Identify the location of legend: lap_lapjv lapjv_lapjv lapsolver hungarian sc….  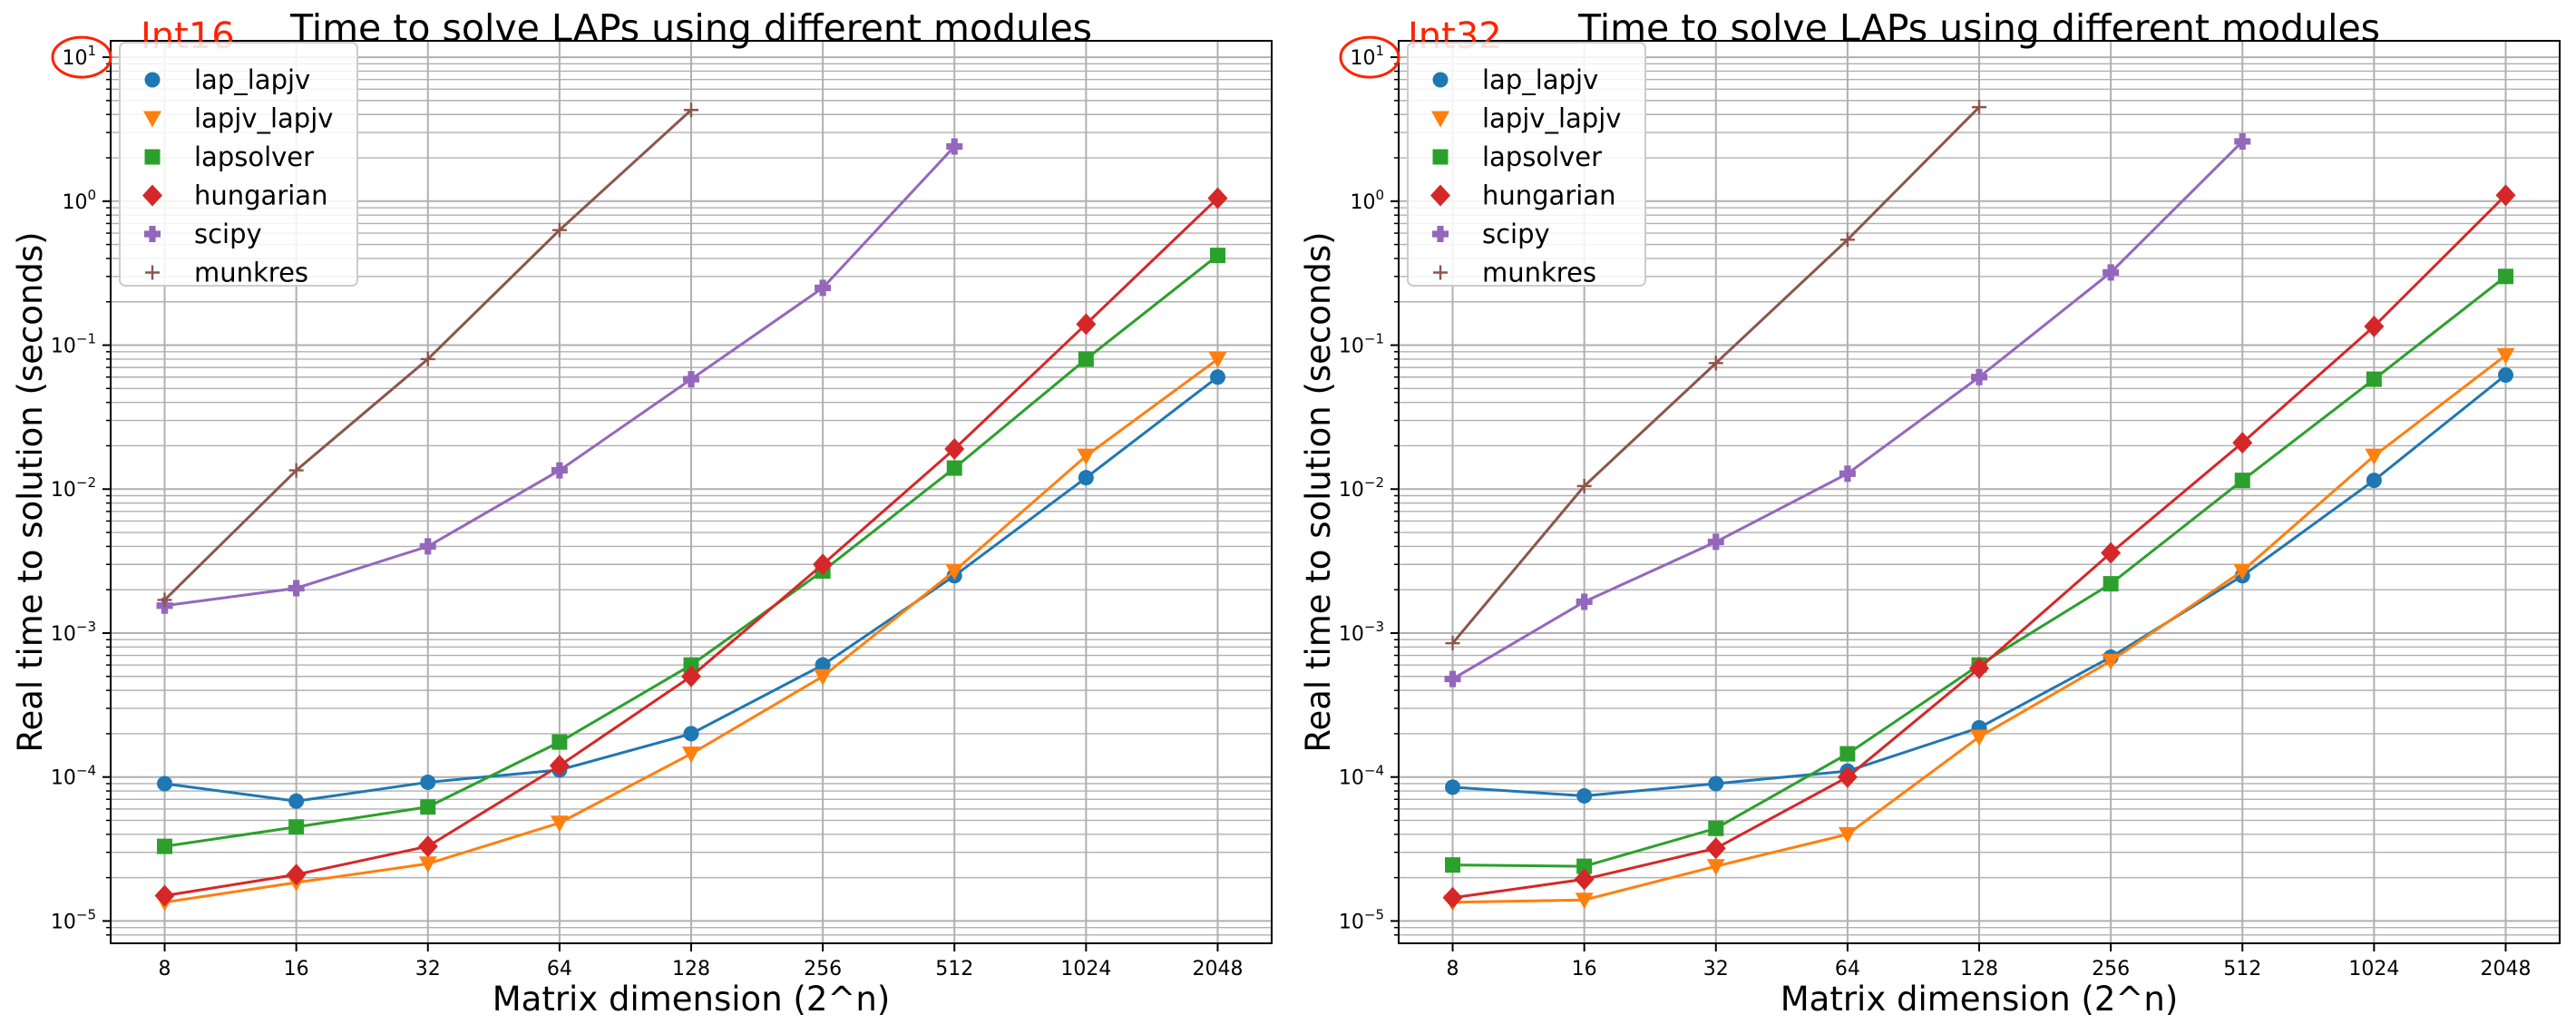
(238, 165).